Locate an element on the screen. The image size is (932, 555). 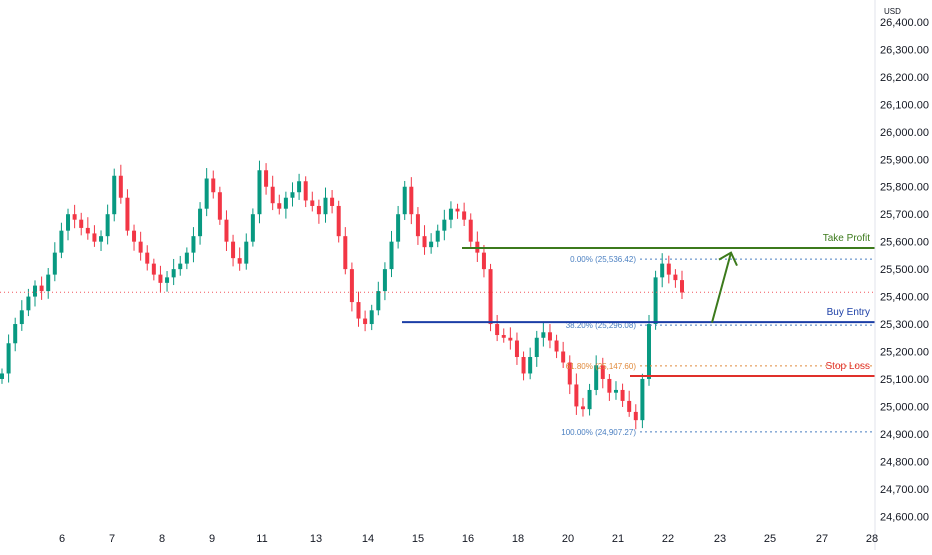
x-tick-label: 23 is located at coordinates (720, 539).